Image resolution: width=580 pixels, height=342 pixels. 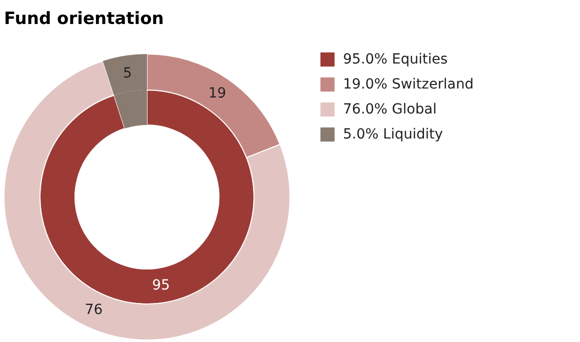 What do you see at coordinates (161, 285) in the screenshot?
I see `data-label: 95` at bounding box center [161, 285].